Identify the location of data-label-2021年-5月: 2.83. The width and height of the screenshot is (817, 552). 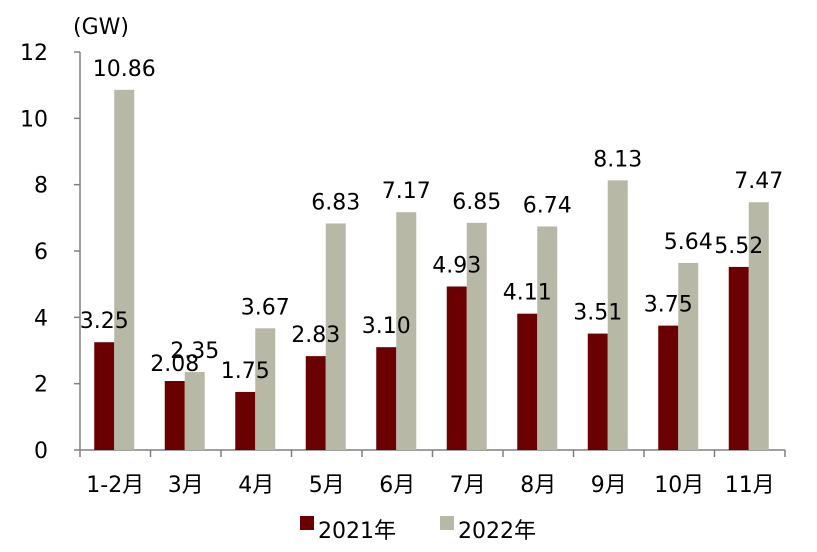
(315, 335).